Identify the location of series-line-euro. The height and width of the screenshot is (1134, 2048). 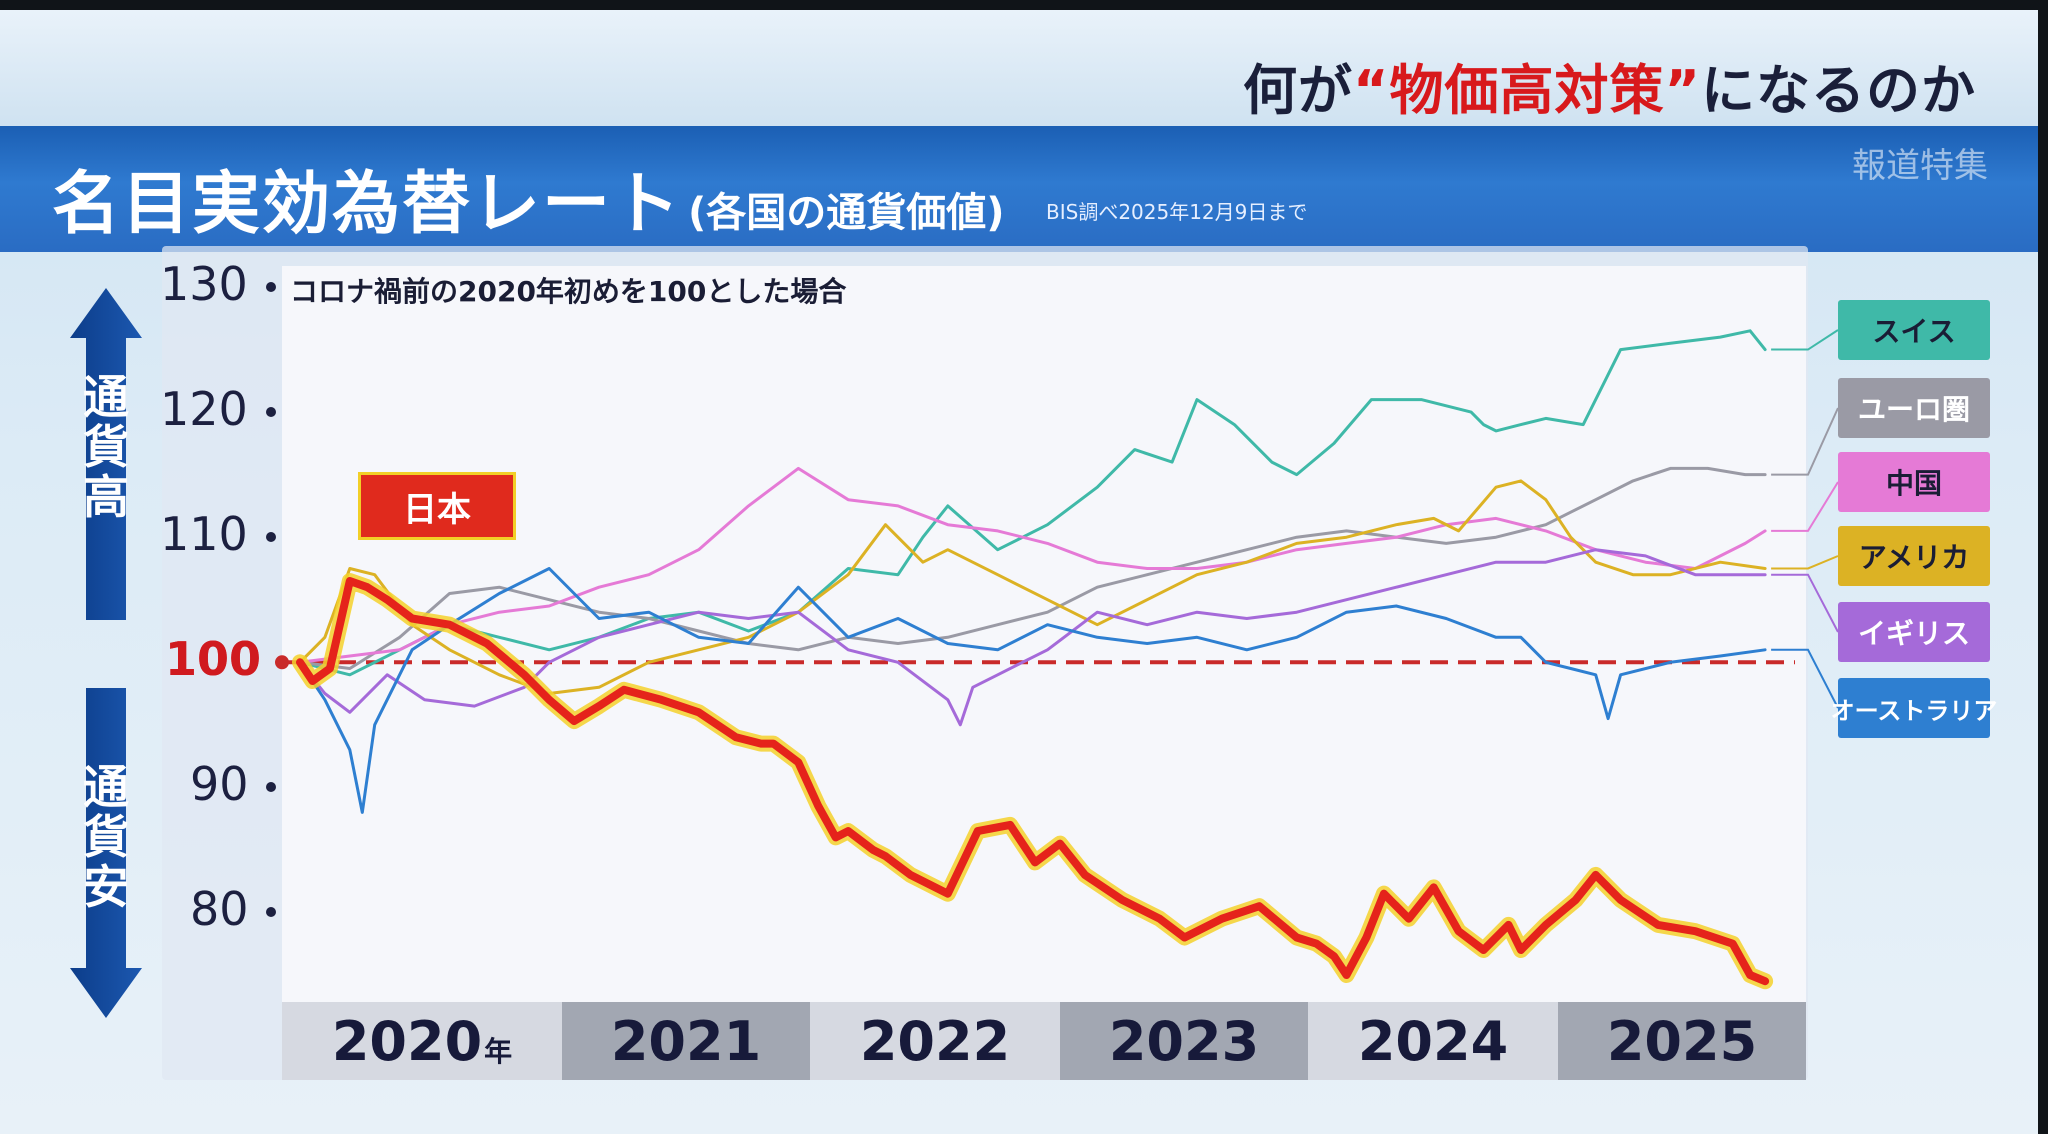
(1032, 568).